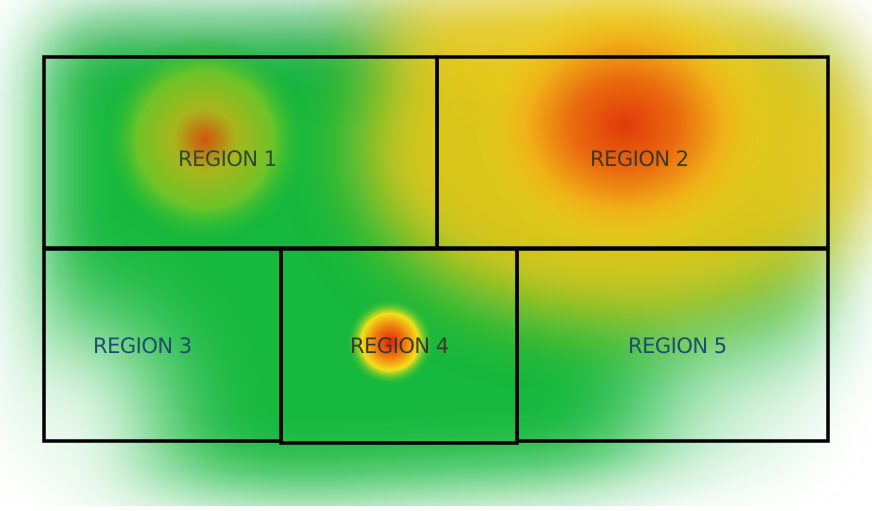 The height and width of the screenshot is (511, 872). Describe the element at coordinates (677, 346) in the screenshot. I see `region-5-label: REGION 5` at that location.